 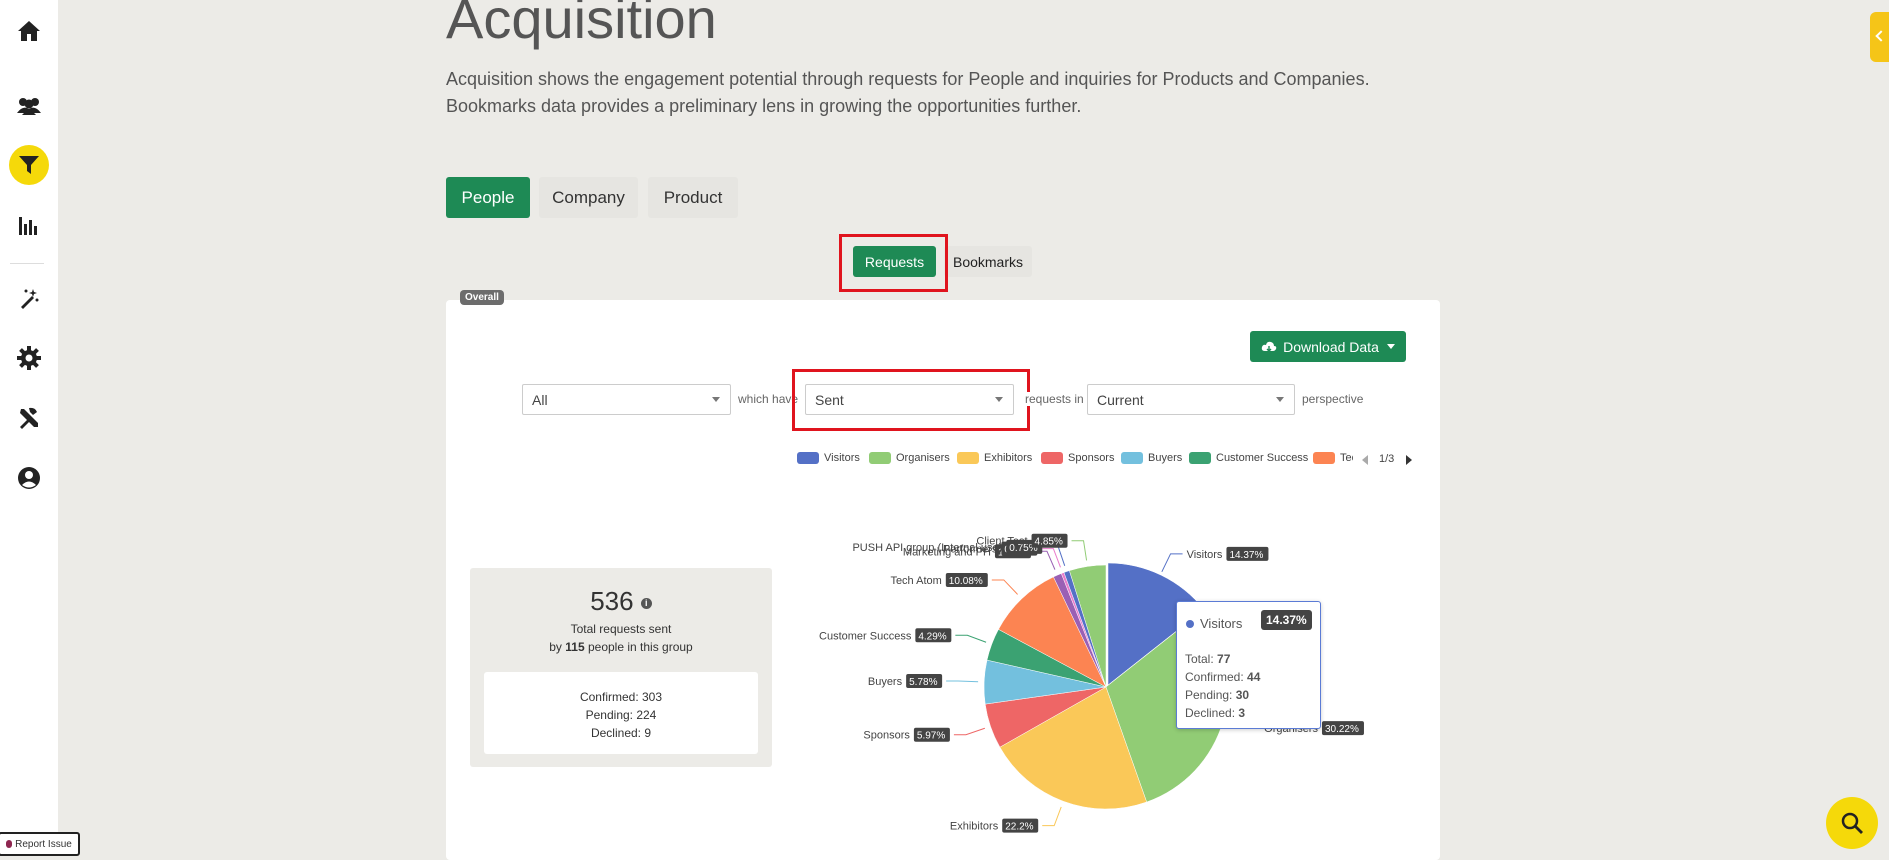 What do you see at coordinates (1190, 623) in the screenshot?
I see `tooltip-dot` at bounding box center [1190, 623].